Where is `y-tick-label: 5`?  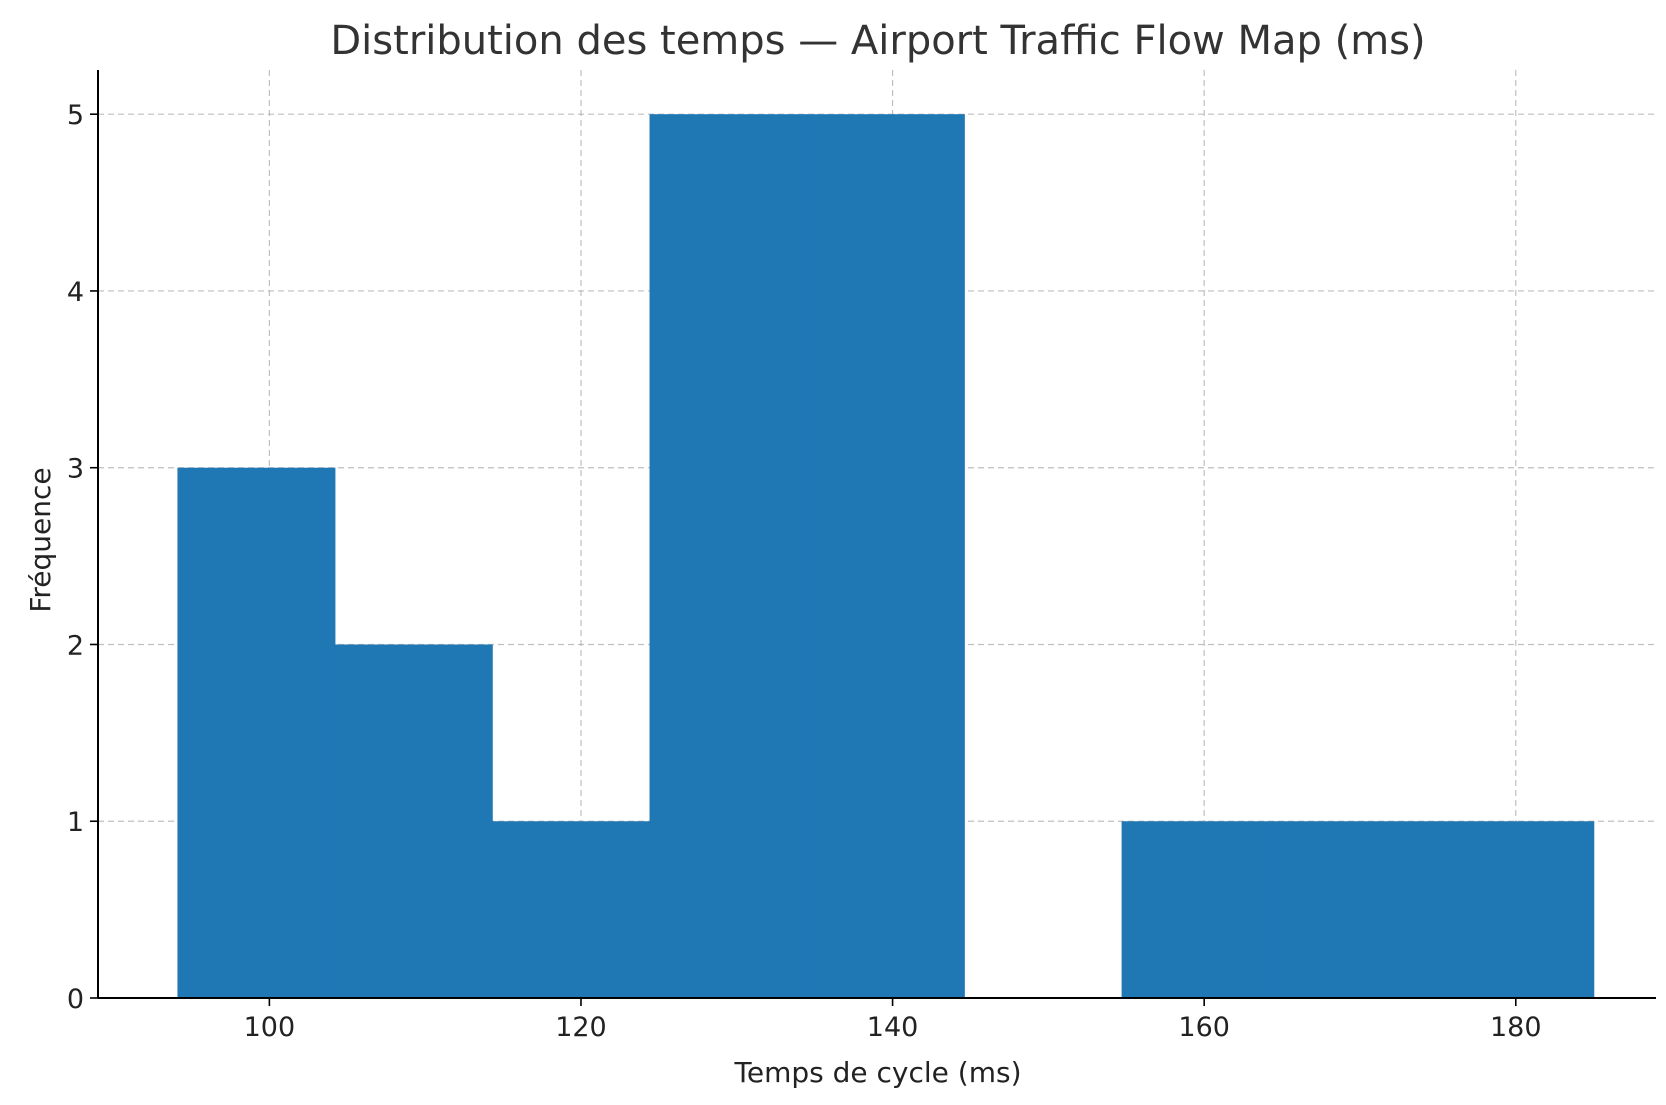 y-tick-label: 5 is located at coordinates (75, 115).